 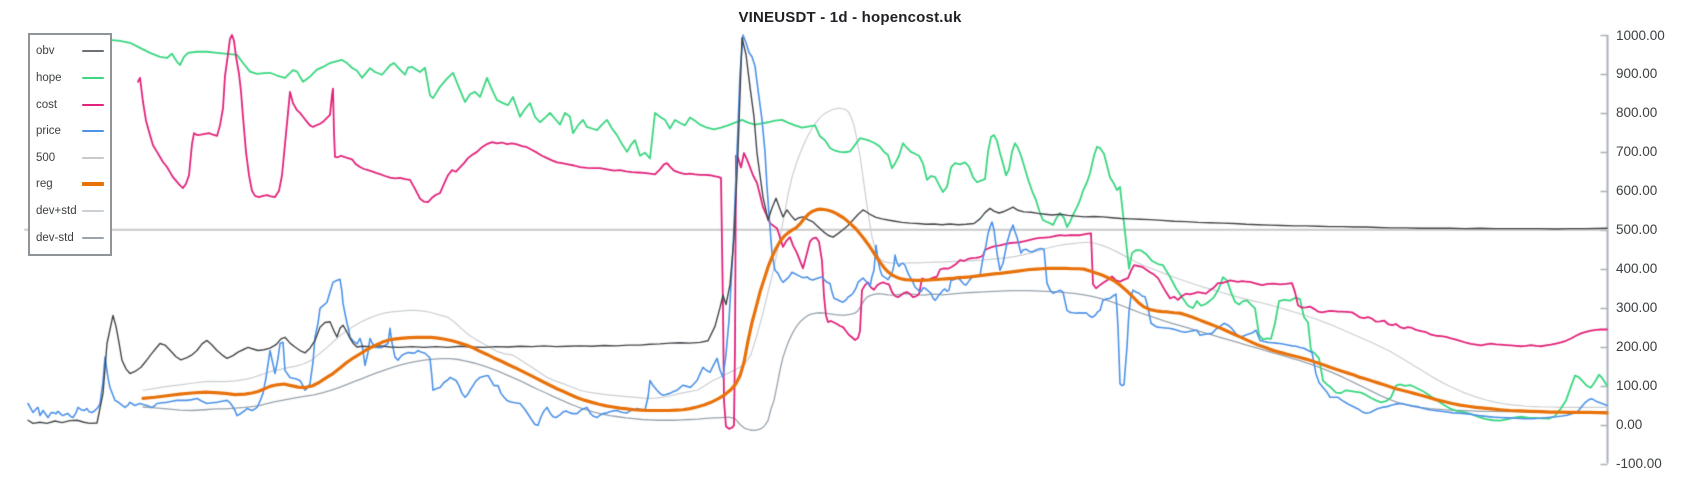 I want to click on legend-item-cost: cost, so click(x=70, y=104).